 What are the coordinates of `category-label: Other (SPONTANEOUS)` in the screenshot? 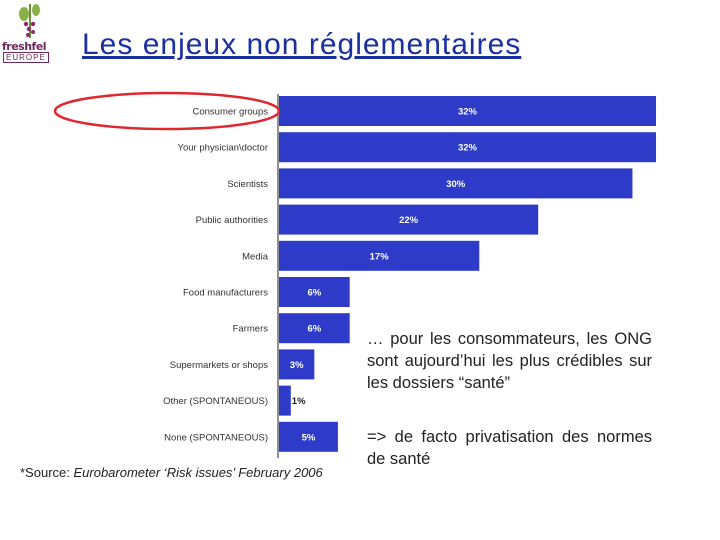 It's located at (215, 401).